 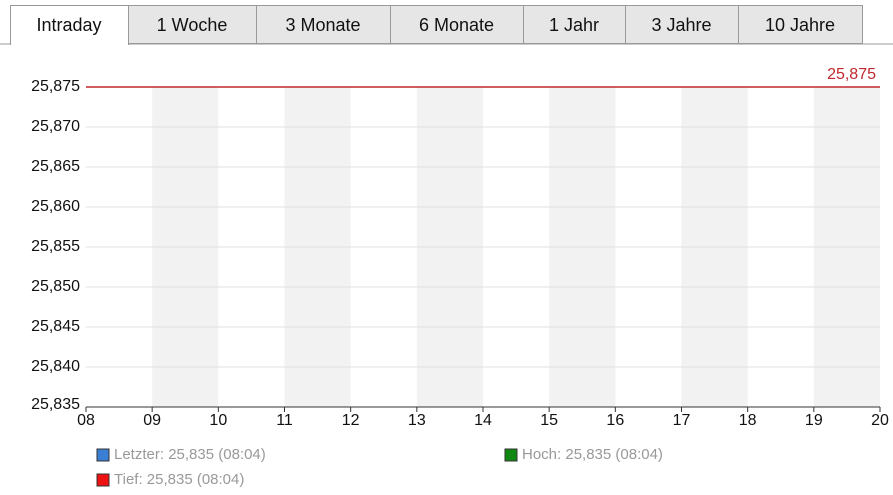 I want to click on x-tick-label: 19, so click(x=814, y=420).